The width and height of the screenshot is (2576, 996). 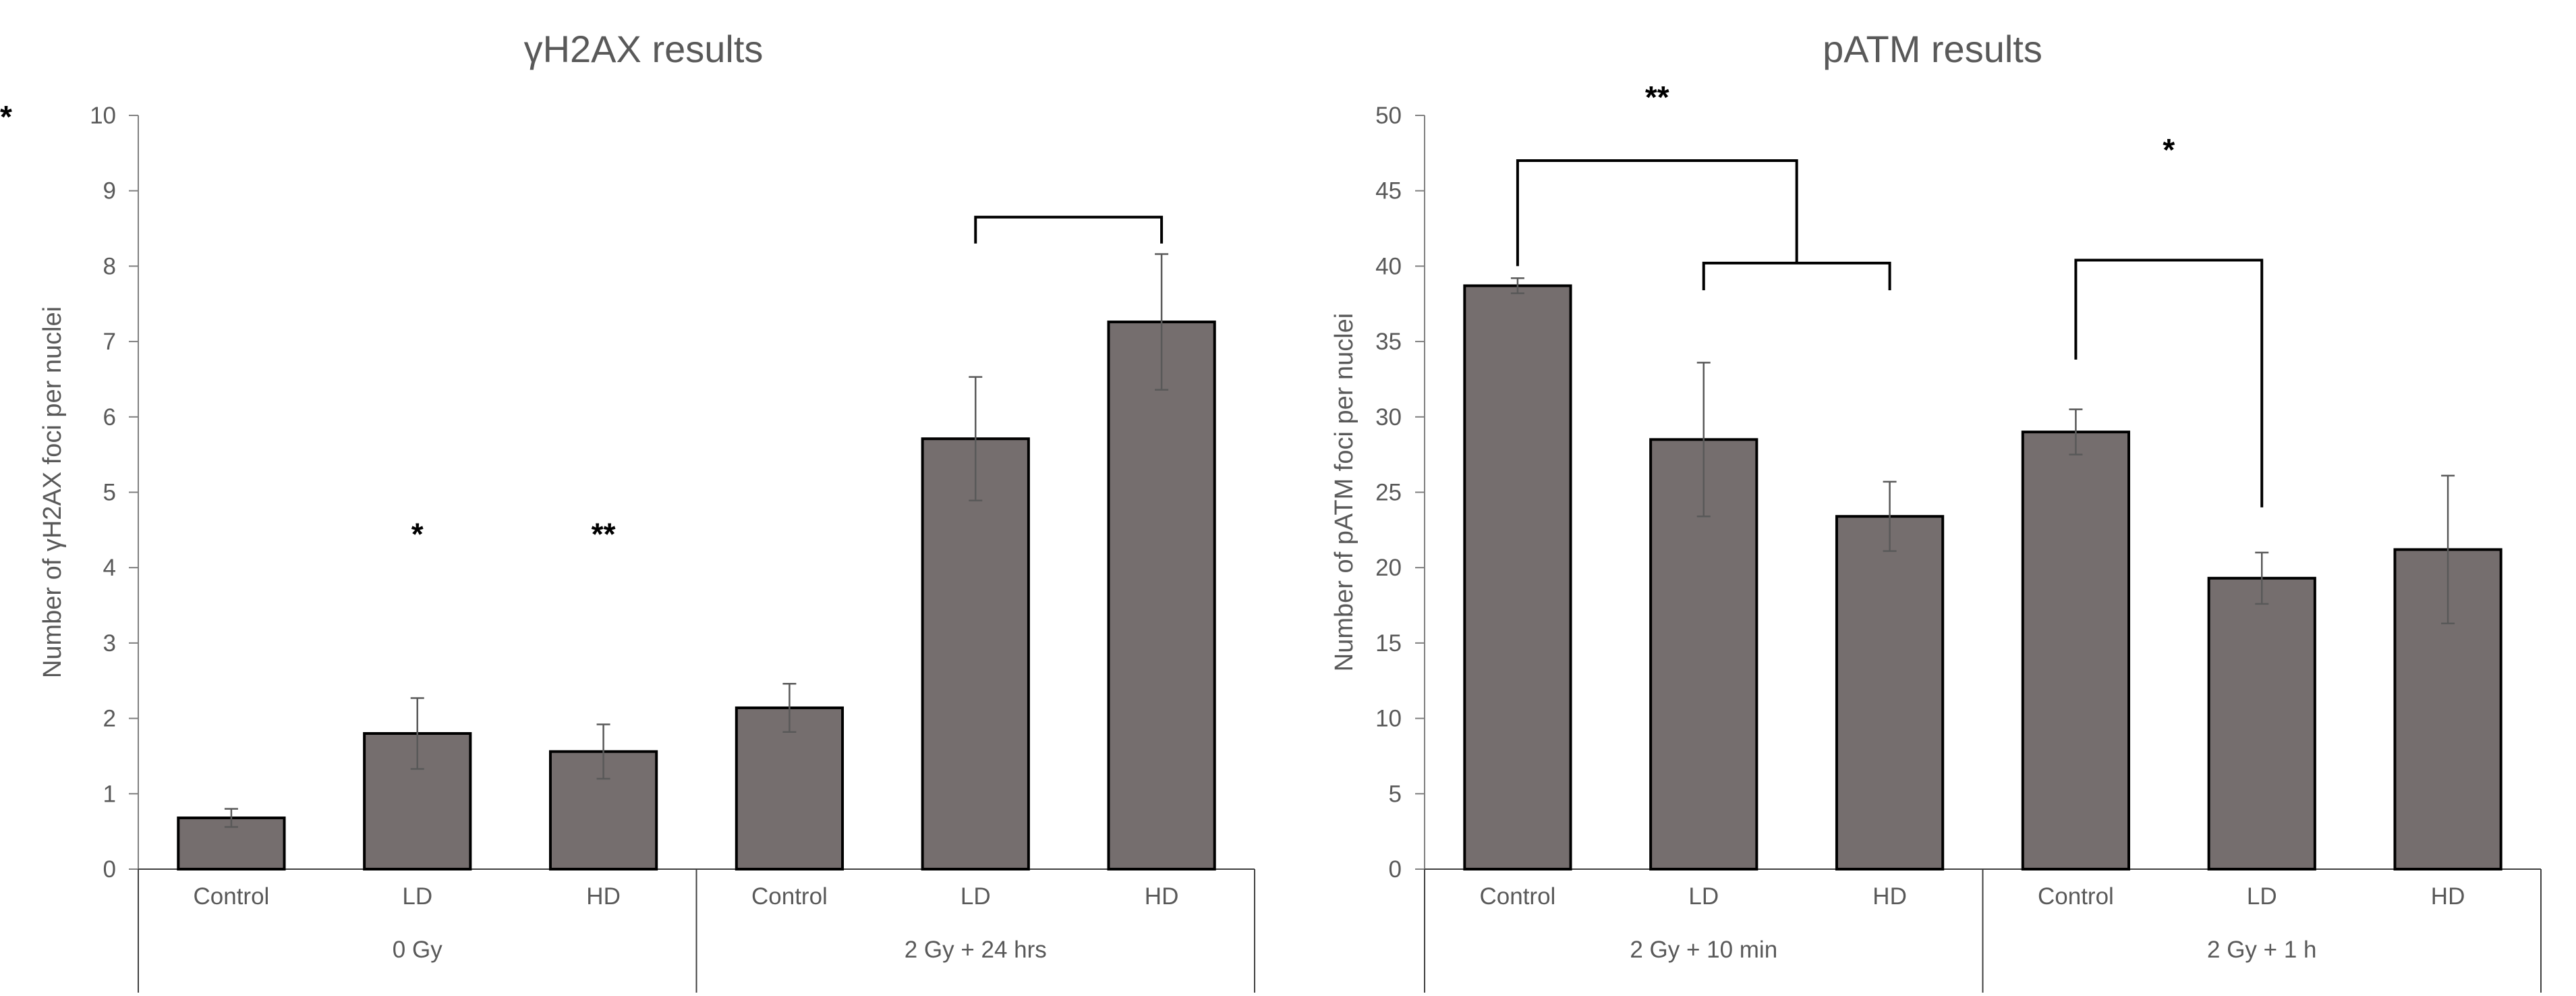 What do you see at coordinates (1388, 493) in the screenshot?
I see `y-tick-label: 25` at bounding box center [1388, 493].